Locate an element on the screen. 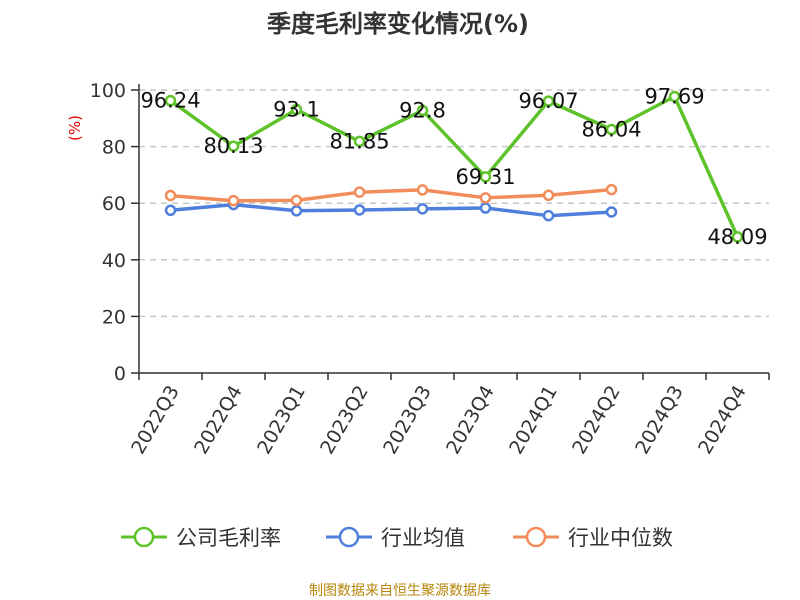 The width and height of the screenshot is (800, 600). y-tick-label-60: 60 is located at coordinates (114, 204).